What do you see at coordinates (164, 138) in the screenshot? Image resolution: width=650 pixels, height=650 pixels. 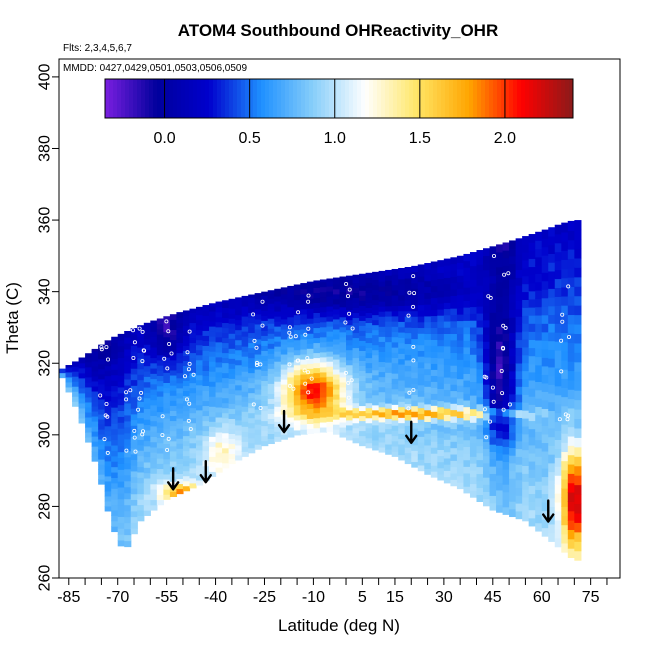 I see `colorbar-tick-label: 0.0` at bounding box center [164, 138].